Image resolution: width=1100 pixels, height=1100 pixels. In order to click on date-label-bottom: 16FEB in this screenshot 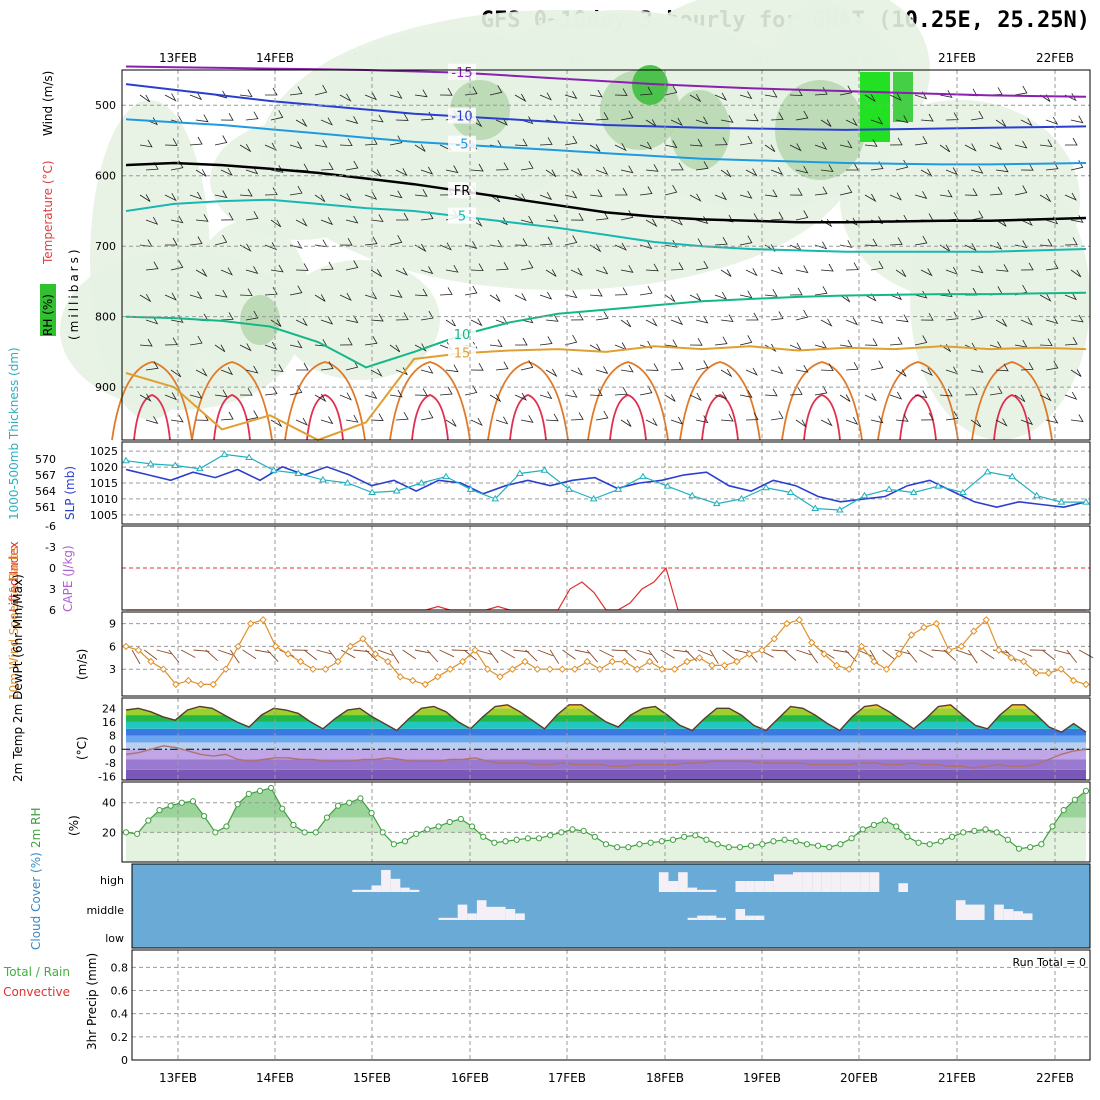, I will do `click(470, 1078)`.